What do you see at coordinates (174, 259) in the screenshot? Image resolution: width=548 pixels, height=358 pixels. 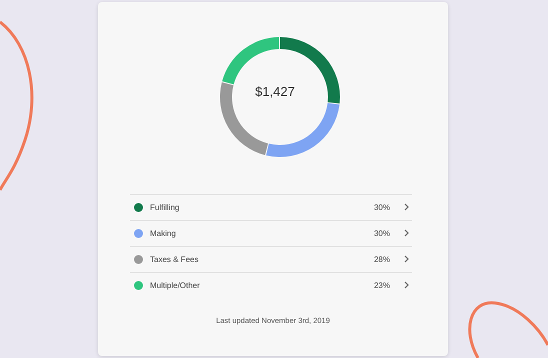 I see `legend-label: Taxes & Fees` at bounding box center [174, 259].